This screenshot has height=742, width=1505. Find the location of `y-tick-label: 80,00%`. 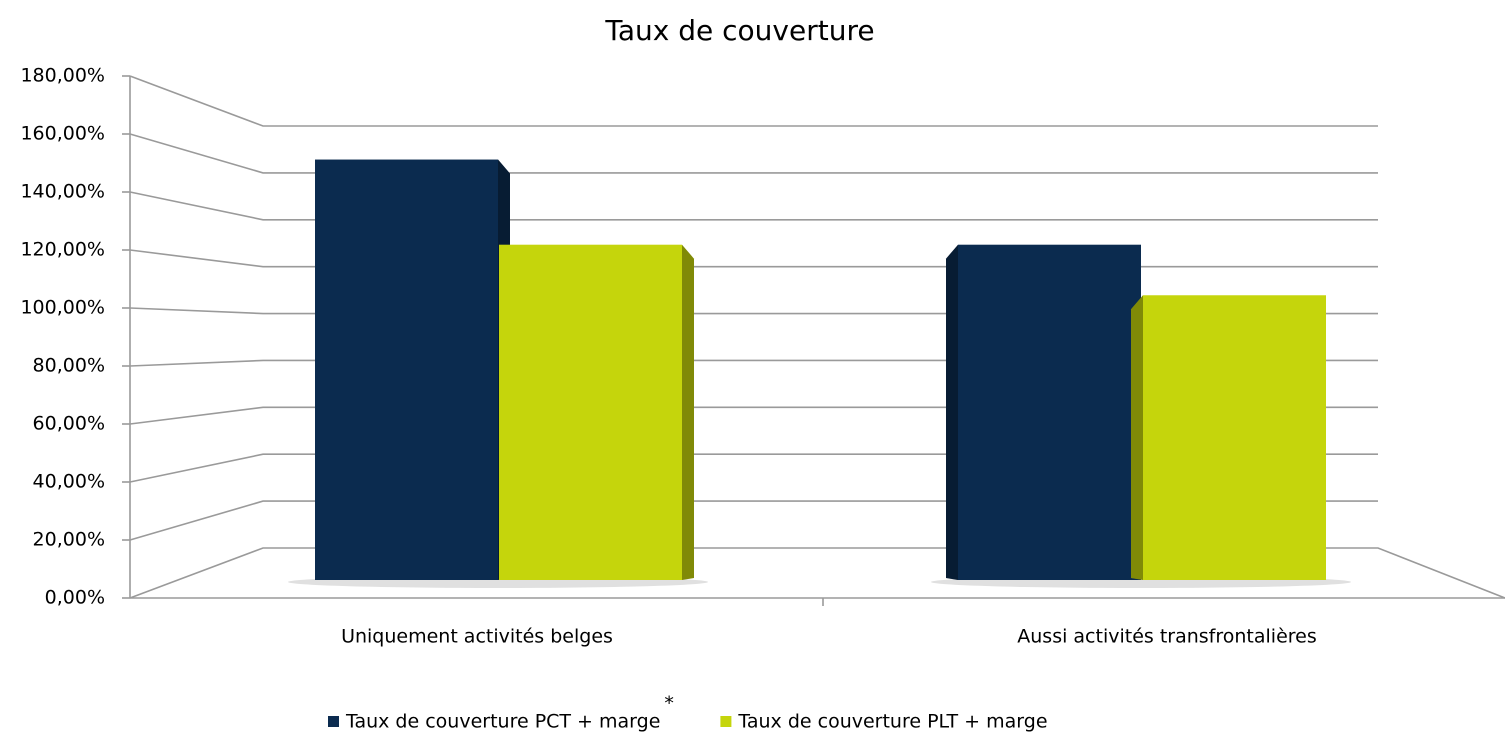

y-tick-label: 80,00% is located at coordinates (69, 366).